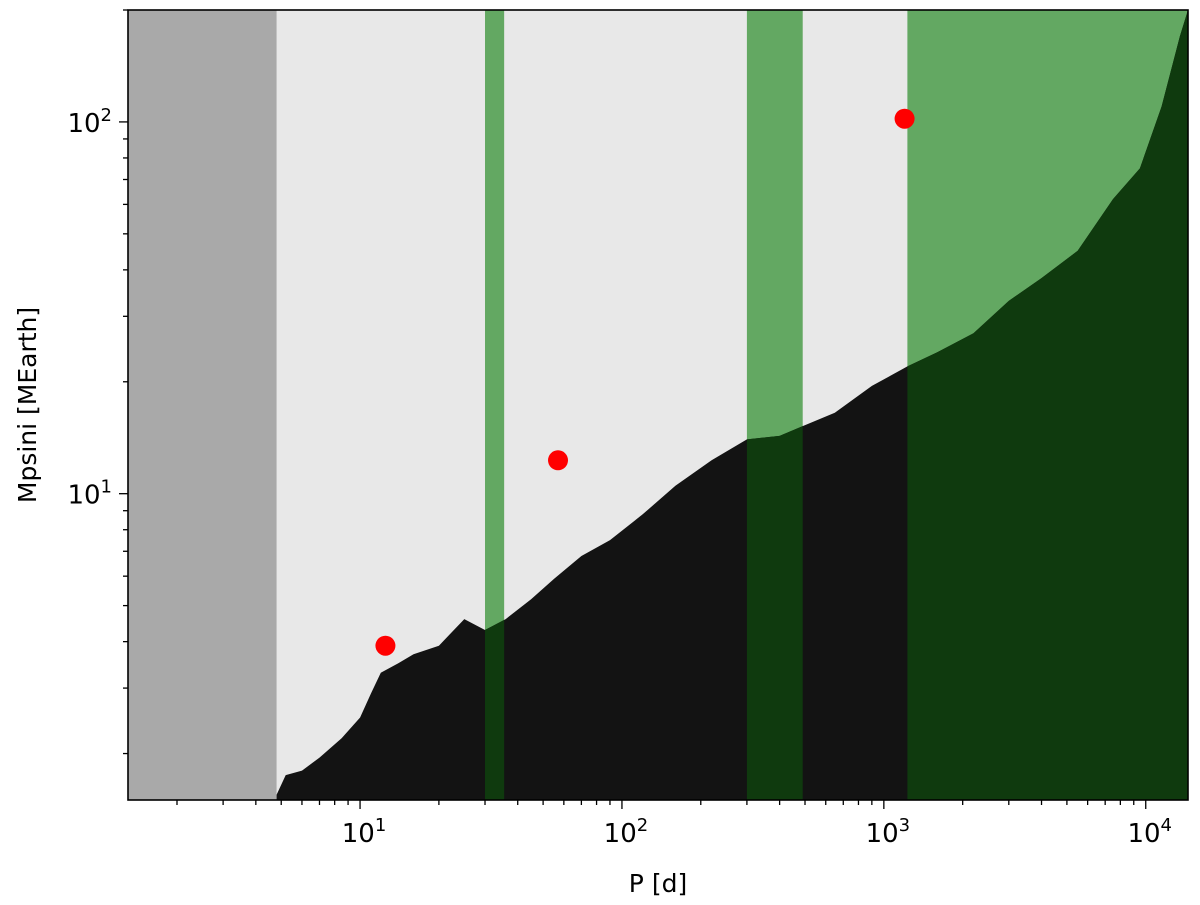 This screenshot has height=905, width=1200. I want to click on x-tick-label: 101, so click(364, 832).